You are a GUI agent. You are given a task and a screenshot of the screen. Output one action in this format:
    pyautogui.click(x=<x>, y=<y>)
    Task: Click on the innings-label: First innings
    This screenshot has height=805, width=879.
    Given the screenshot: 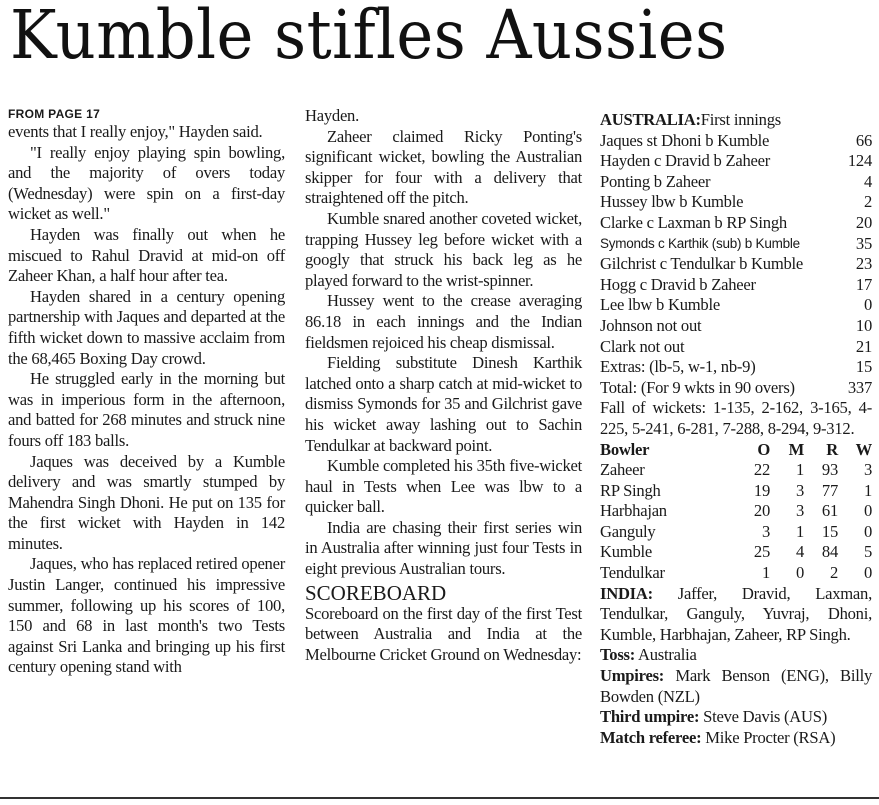 What is the action you would take?
    pyautogui.click(x=740, y=119)
    